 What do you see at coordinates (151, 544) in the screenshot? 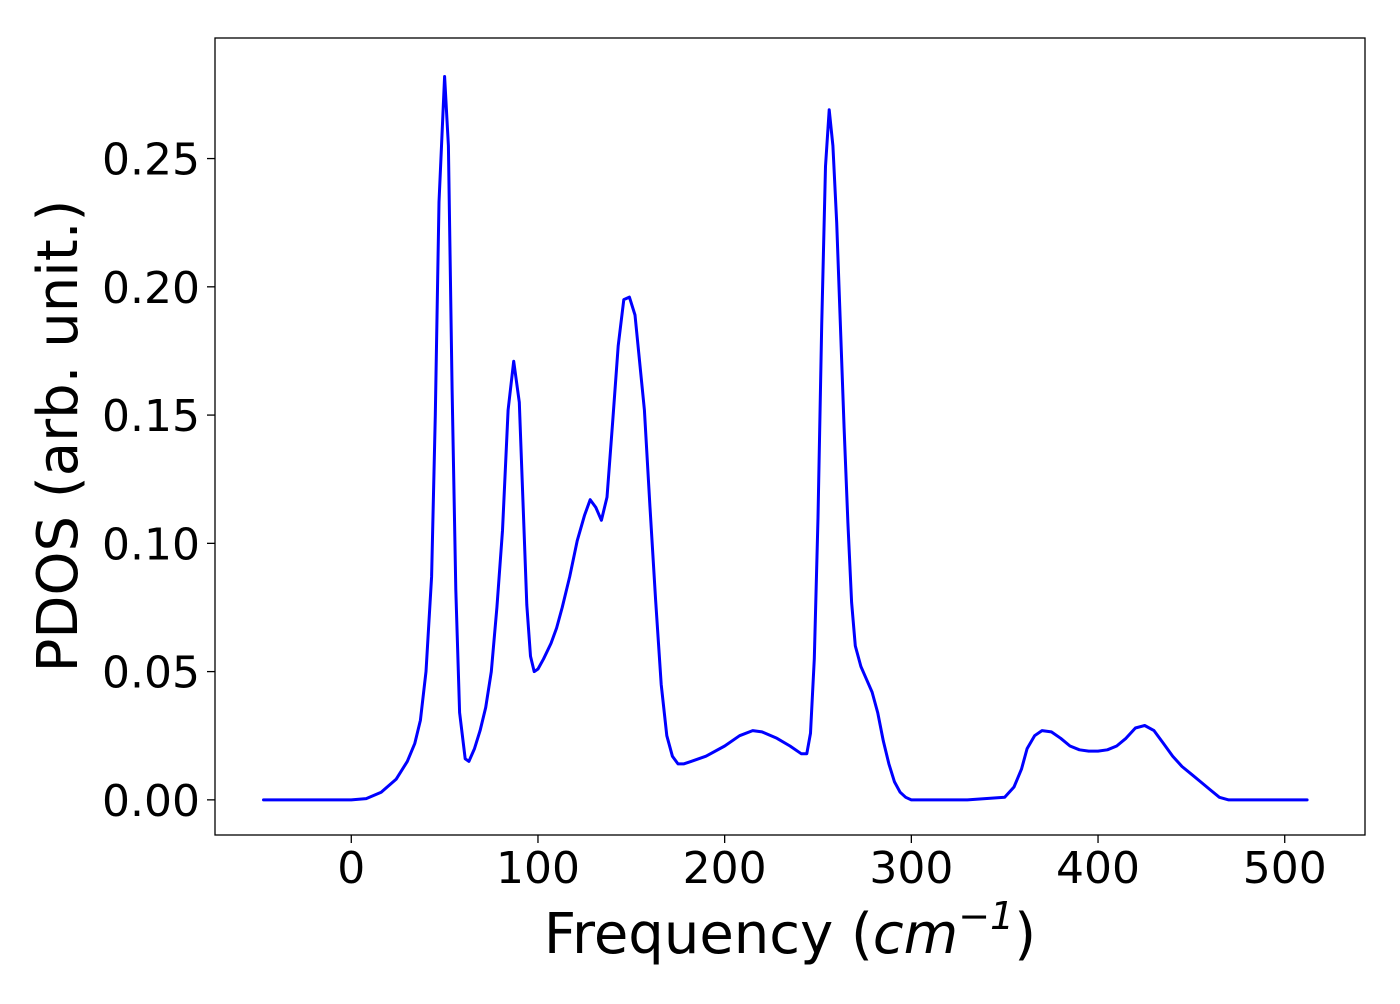
I see `y-tick-label: 0.10` at bounding box center [151, 544].